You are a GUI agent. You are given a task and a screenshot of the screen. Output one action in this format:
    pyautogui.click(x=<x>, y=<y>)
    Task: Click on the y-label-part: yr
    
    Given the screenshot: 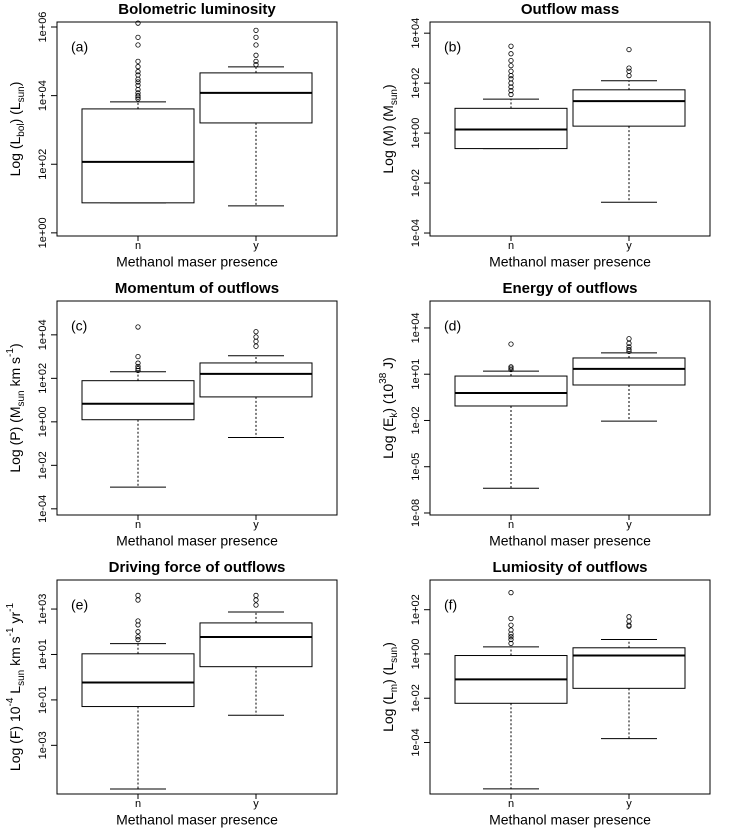 What is the action you would take?
    pyautogui.click(x=15, y=620)
    